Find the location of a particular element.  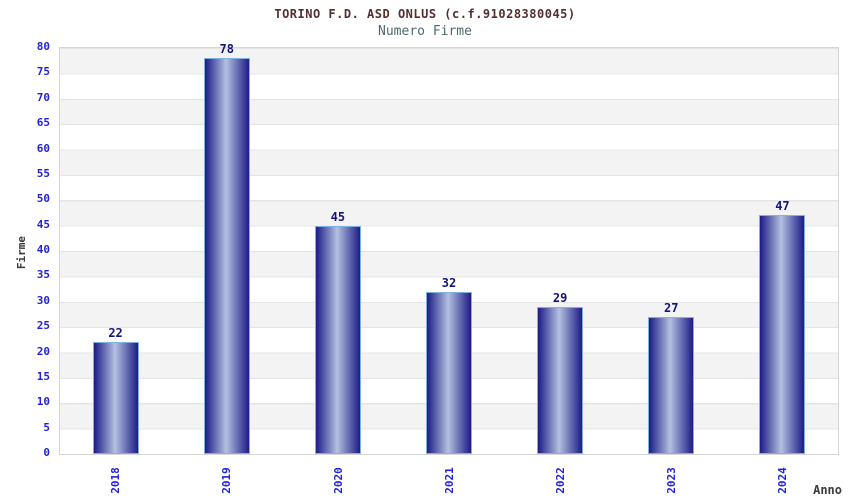

bar-value-label: 78 is located at coordinates (226, 49).